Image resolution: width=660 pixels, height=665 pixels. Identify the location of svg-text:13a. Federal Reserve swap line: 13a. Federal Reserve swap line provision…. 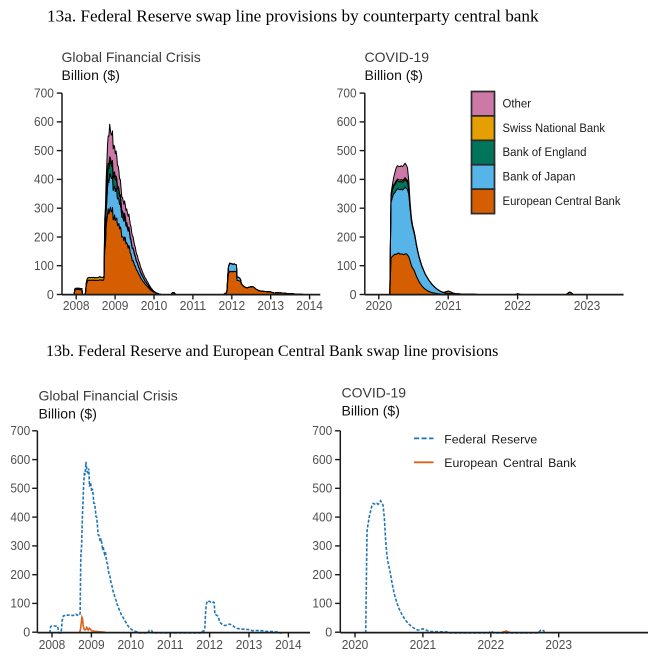
(293, 16).